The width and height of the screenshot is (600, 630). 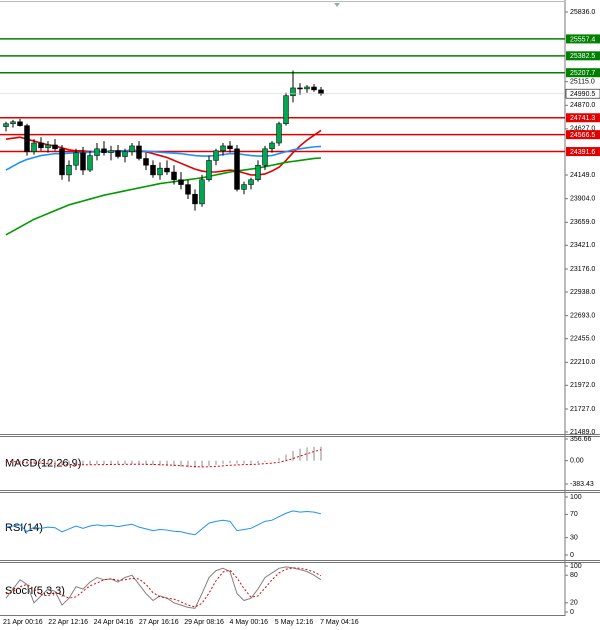 What do you see at coordinates (582, 56) in the screenshot?
I see `level-label: 25382.5` at bounding box center [582, 56].